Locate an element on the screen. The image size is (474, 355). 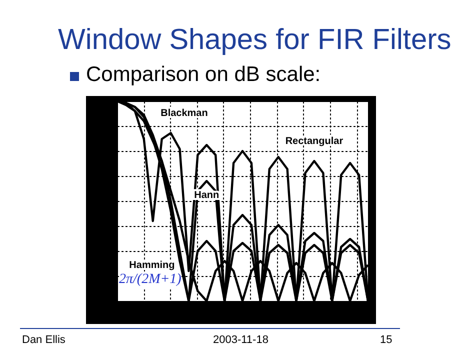
text: 2003-11-18 is located at coordinates (240, 340).